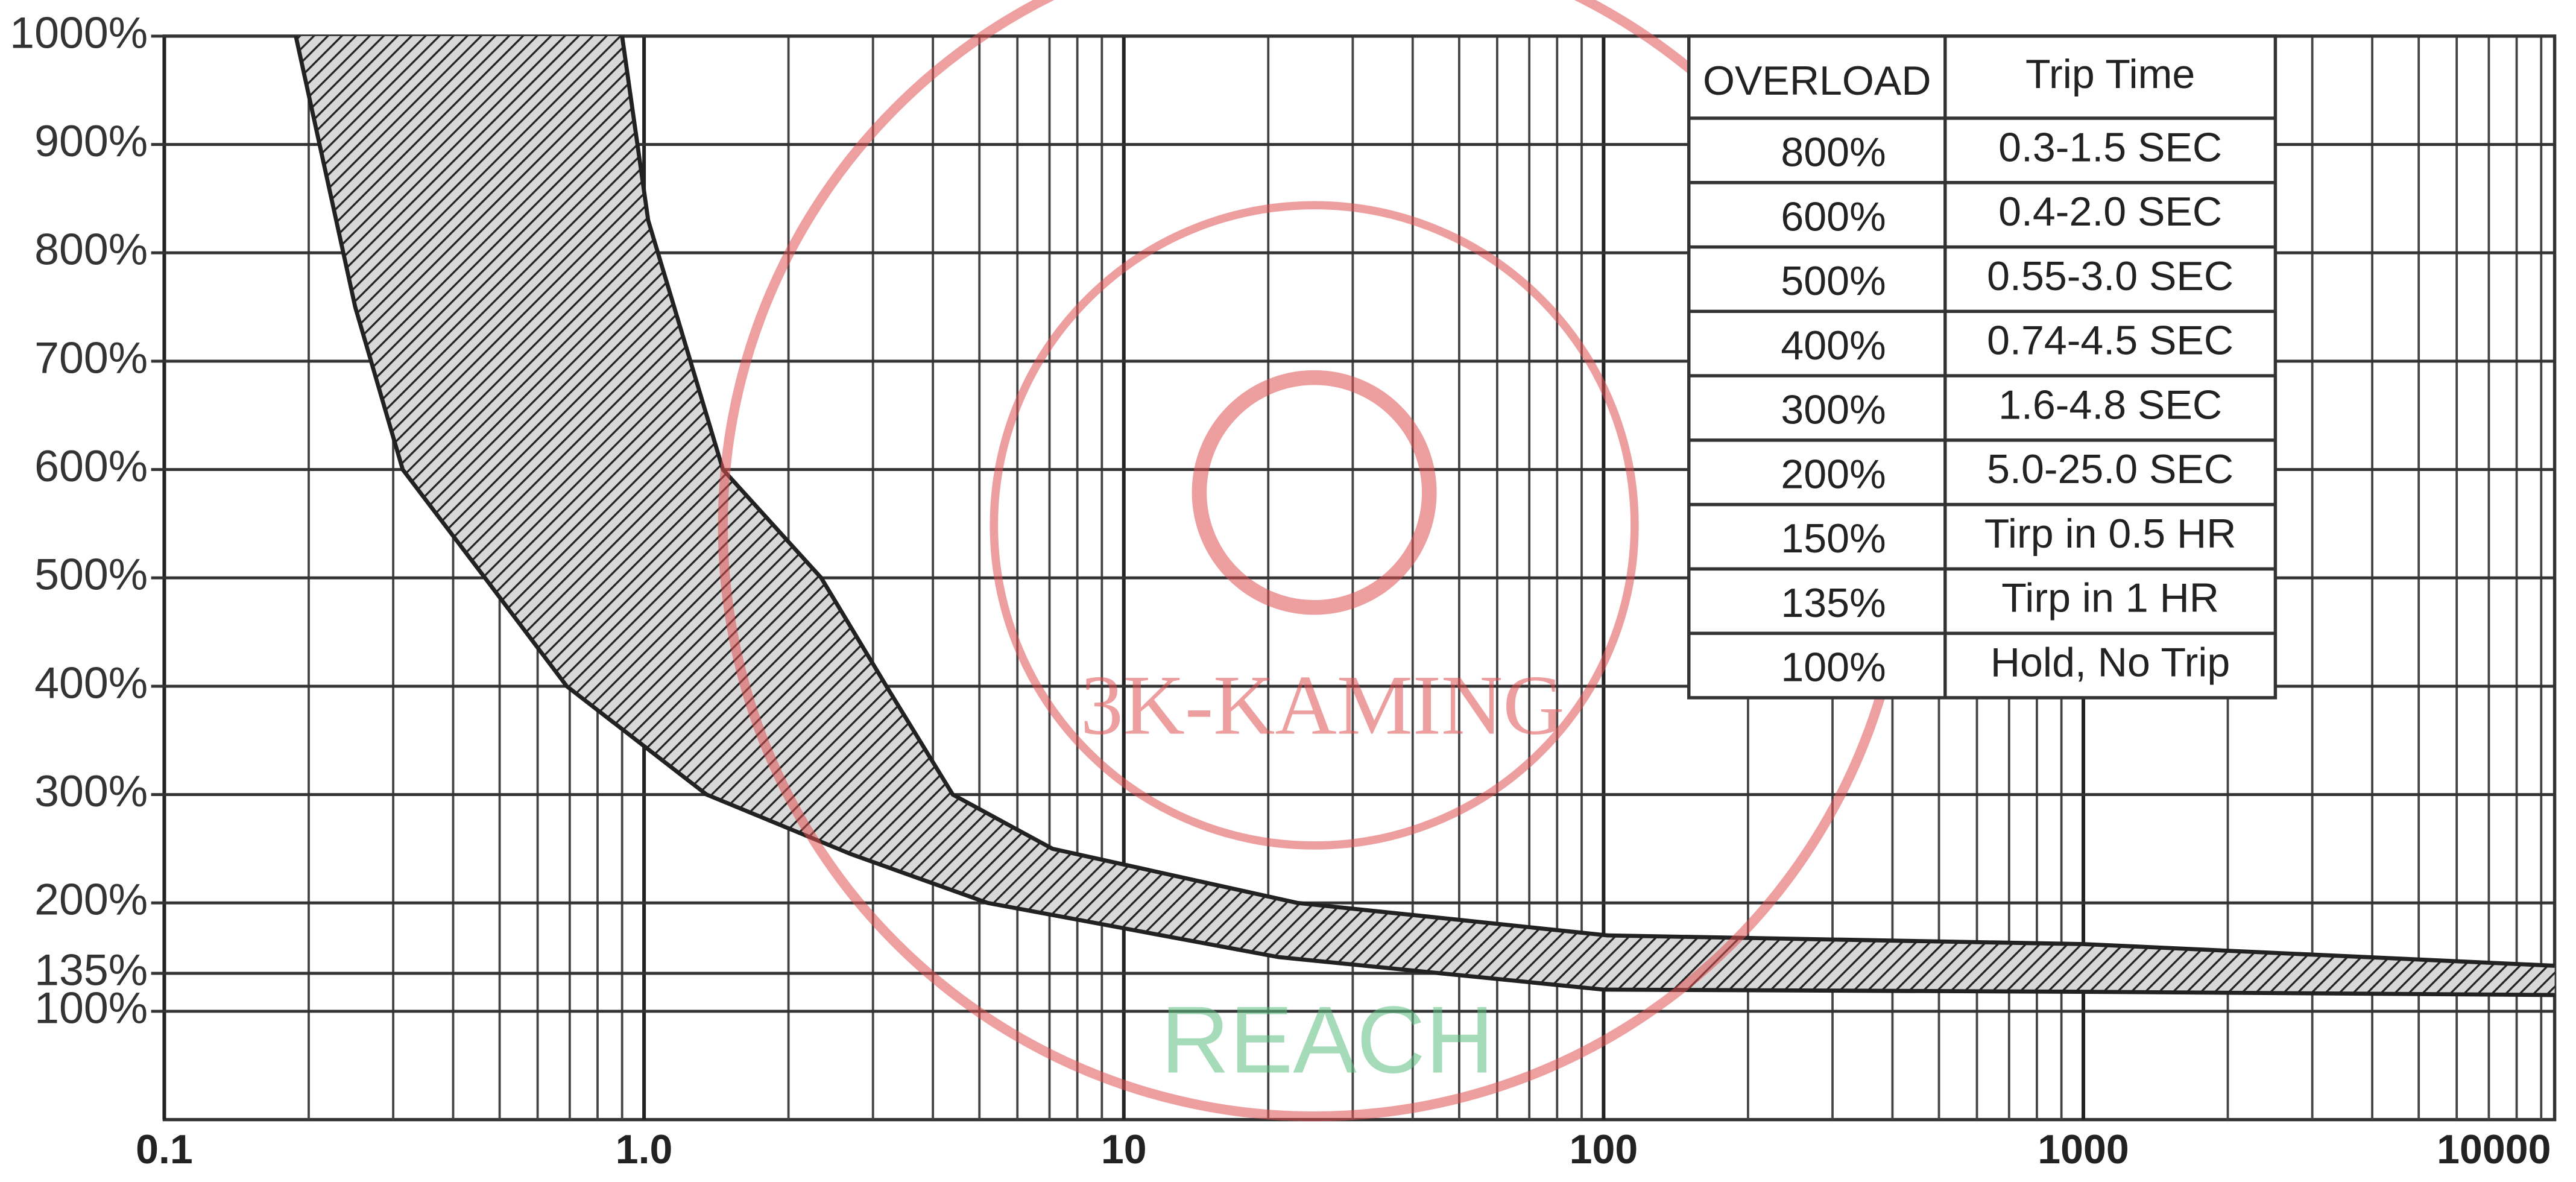  What do you see at coordinates (91, 357) in the screenshot?
I see `y-tick-label: 700%` at bounding box center [91, 357].